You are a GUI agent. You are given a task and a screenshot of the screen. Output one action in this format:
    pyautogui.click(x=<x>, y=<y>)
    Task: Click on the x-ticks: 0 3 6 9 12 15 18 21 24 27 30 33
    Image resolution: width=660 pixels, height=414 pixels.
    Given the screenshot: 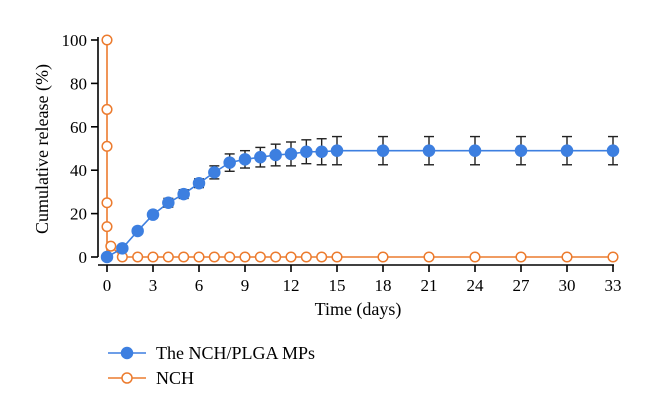 What is the action you would take?
    pyautogui.click(x=362, y=280)
    